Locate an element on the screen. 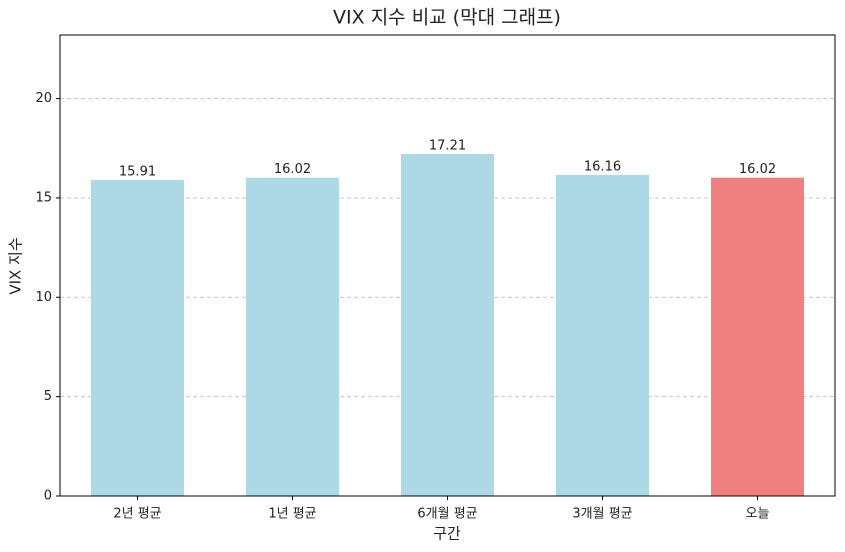 The image size is (845, 552). x-axis-label: 구간 is located at coordinates (447, 534).